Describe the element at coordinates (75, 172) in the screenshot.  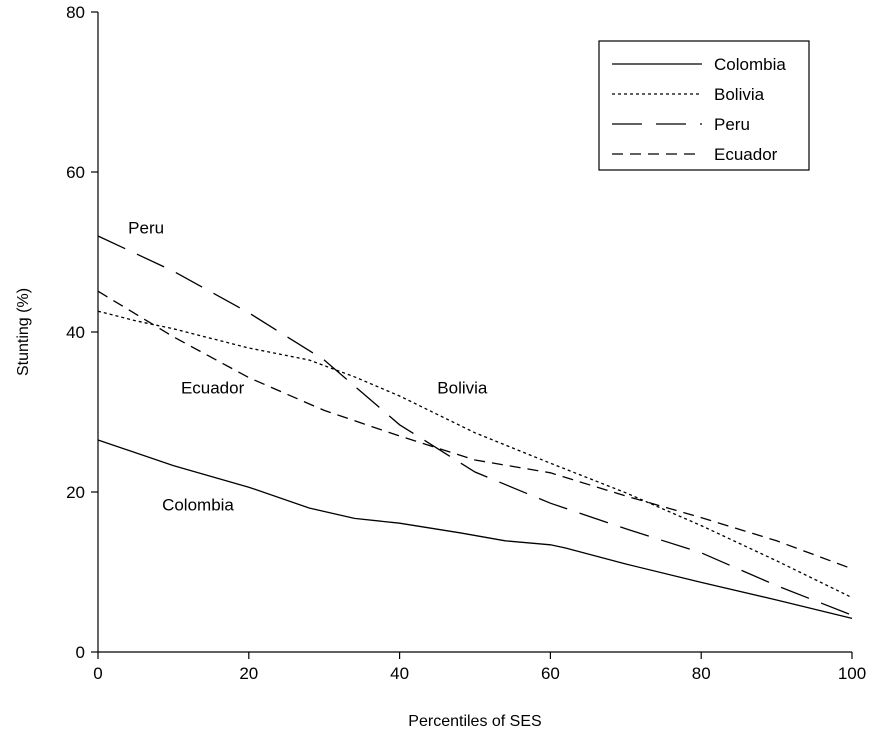
I see `y-tick-label: 60` at that location.